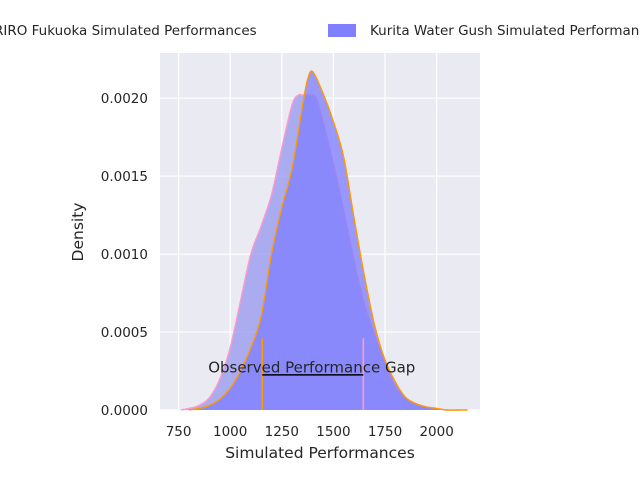 This screenshot has width=640, height=480. Describe the element at coordinates (333, 432) in the screenshot. I see `x-tick-label: 1500` at that location.